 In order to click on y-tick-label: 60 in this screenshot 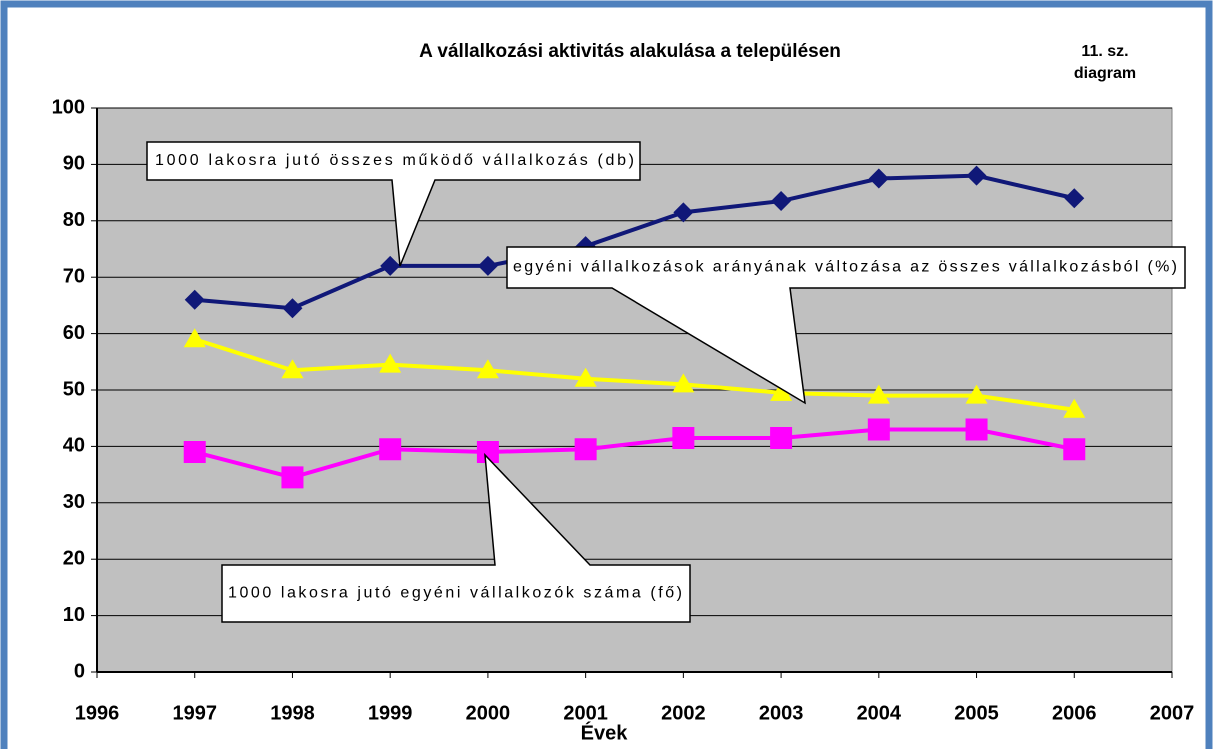, I will do `click(74, 333)`.